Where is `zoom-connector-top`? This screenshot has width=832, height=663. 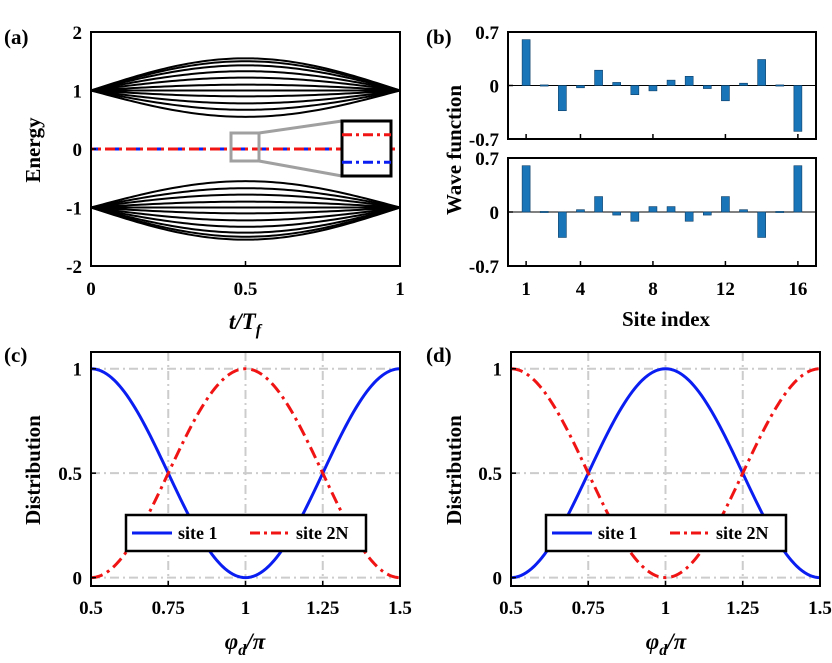 zoom-connector-top is located at coordinates (300, 127).